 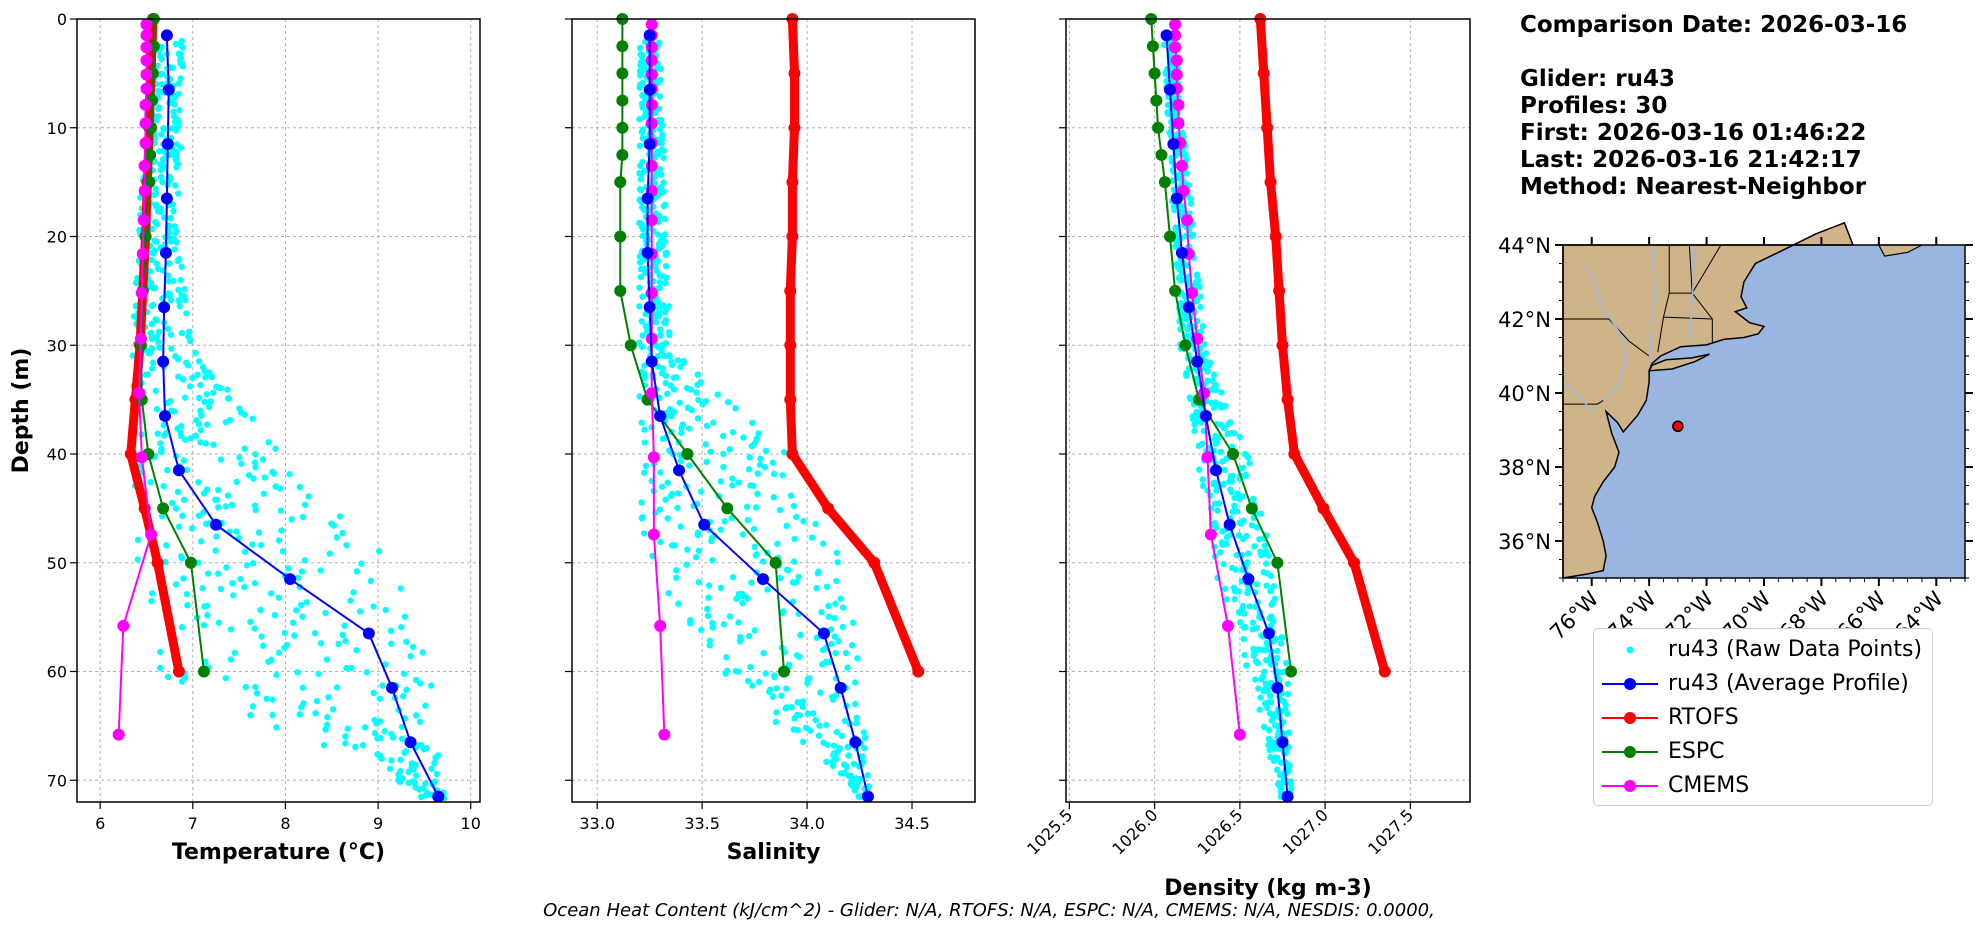 I want to click on x-axis-label: Temperature (°C), so click(x=278, y=852).